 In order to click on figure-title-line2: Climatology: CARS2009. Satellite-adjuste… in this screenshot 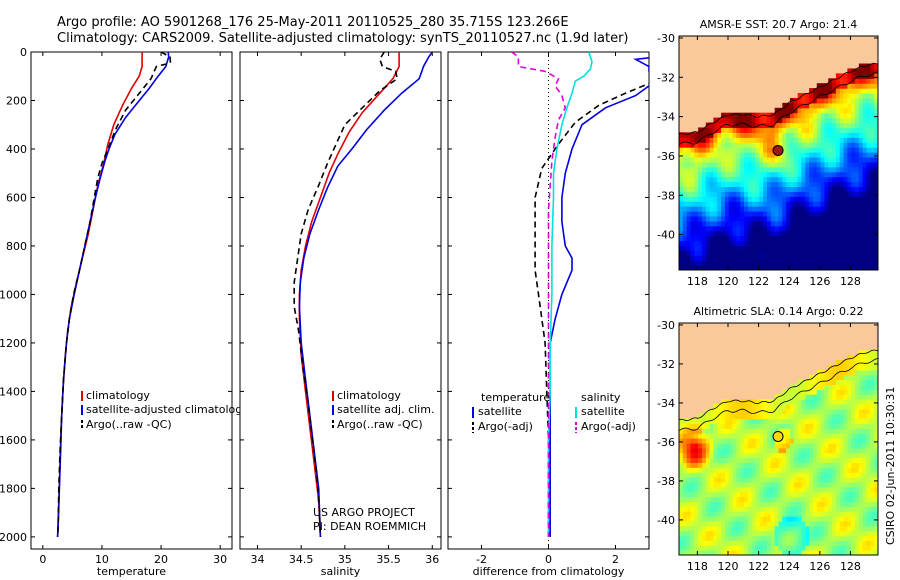, I will do `click(343, 38)`.